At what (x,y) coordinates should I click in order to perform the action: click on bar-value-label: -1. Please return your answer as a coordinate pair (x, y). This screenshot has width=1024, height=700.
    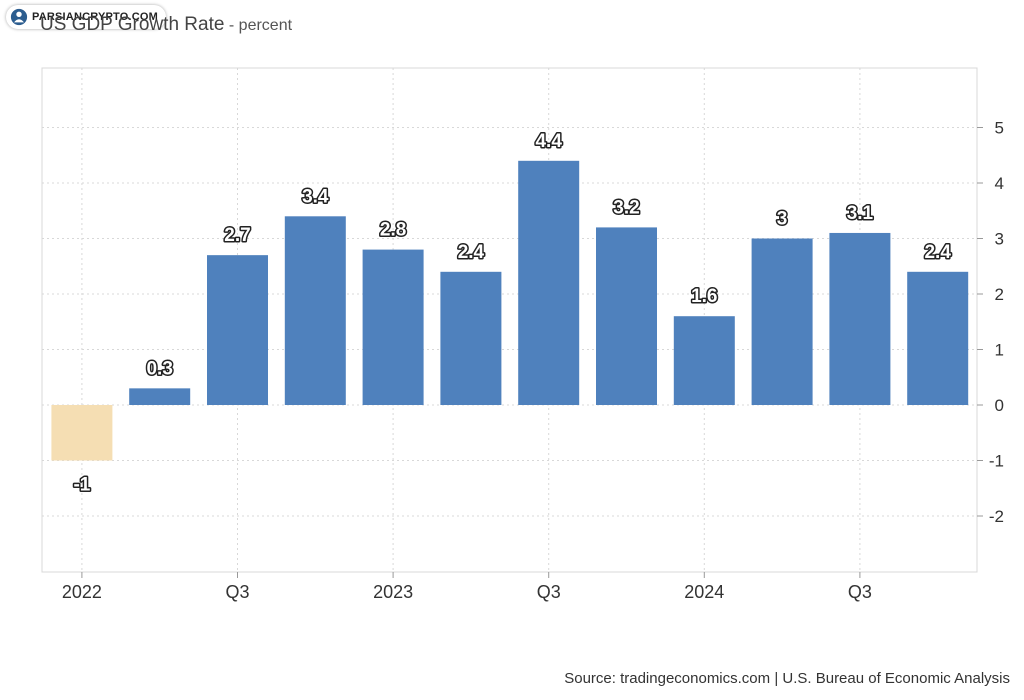
    Looking at the image, I should click on (81, 485).